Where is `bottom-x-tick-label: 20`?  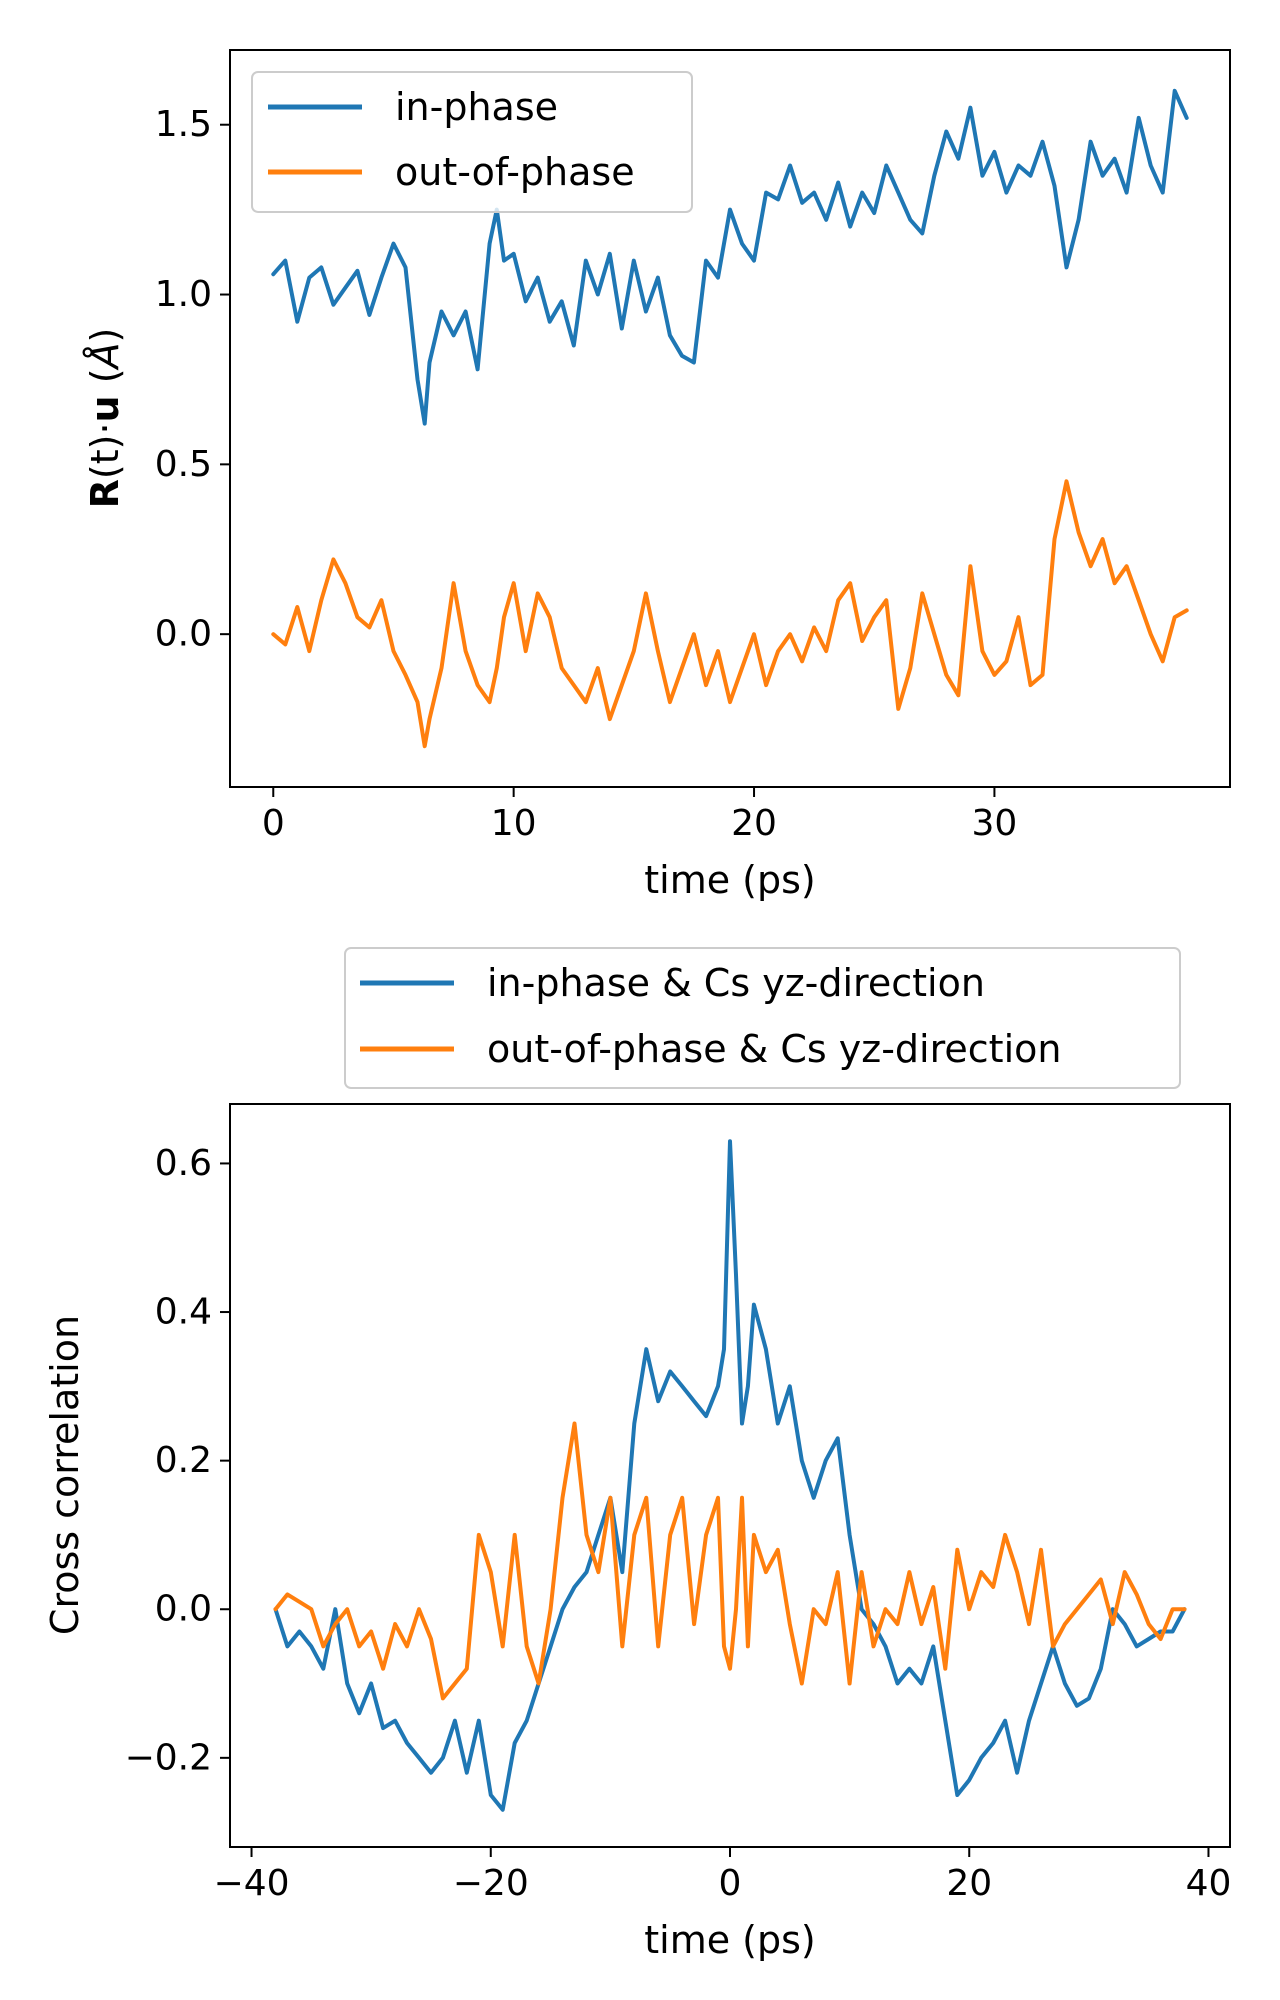
bottom-x-tick-label: 20 is located at coordinates (969, 1883).